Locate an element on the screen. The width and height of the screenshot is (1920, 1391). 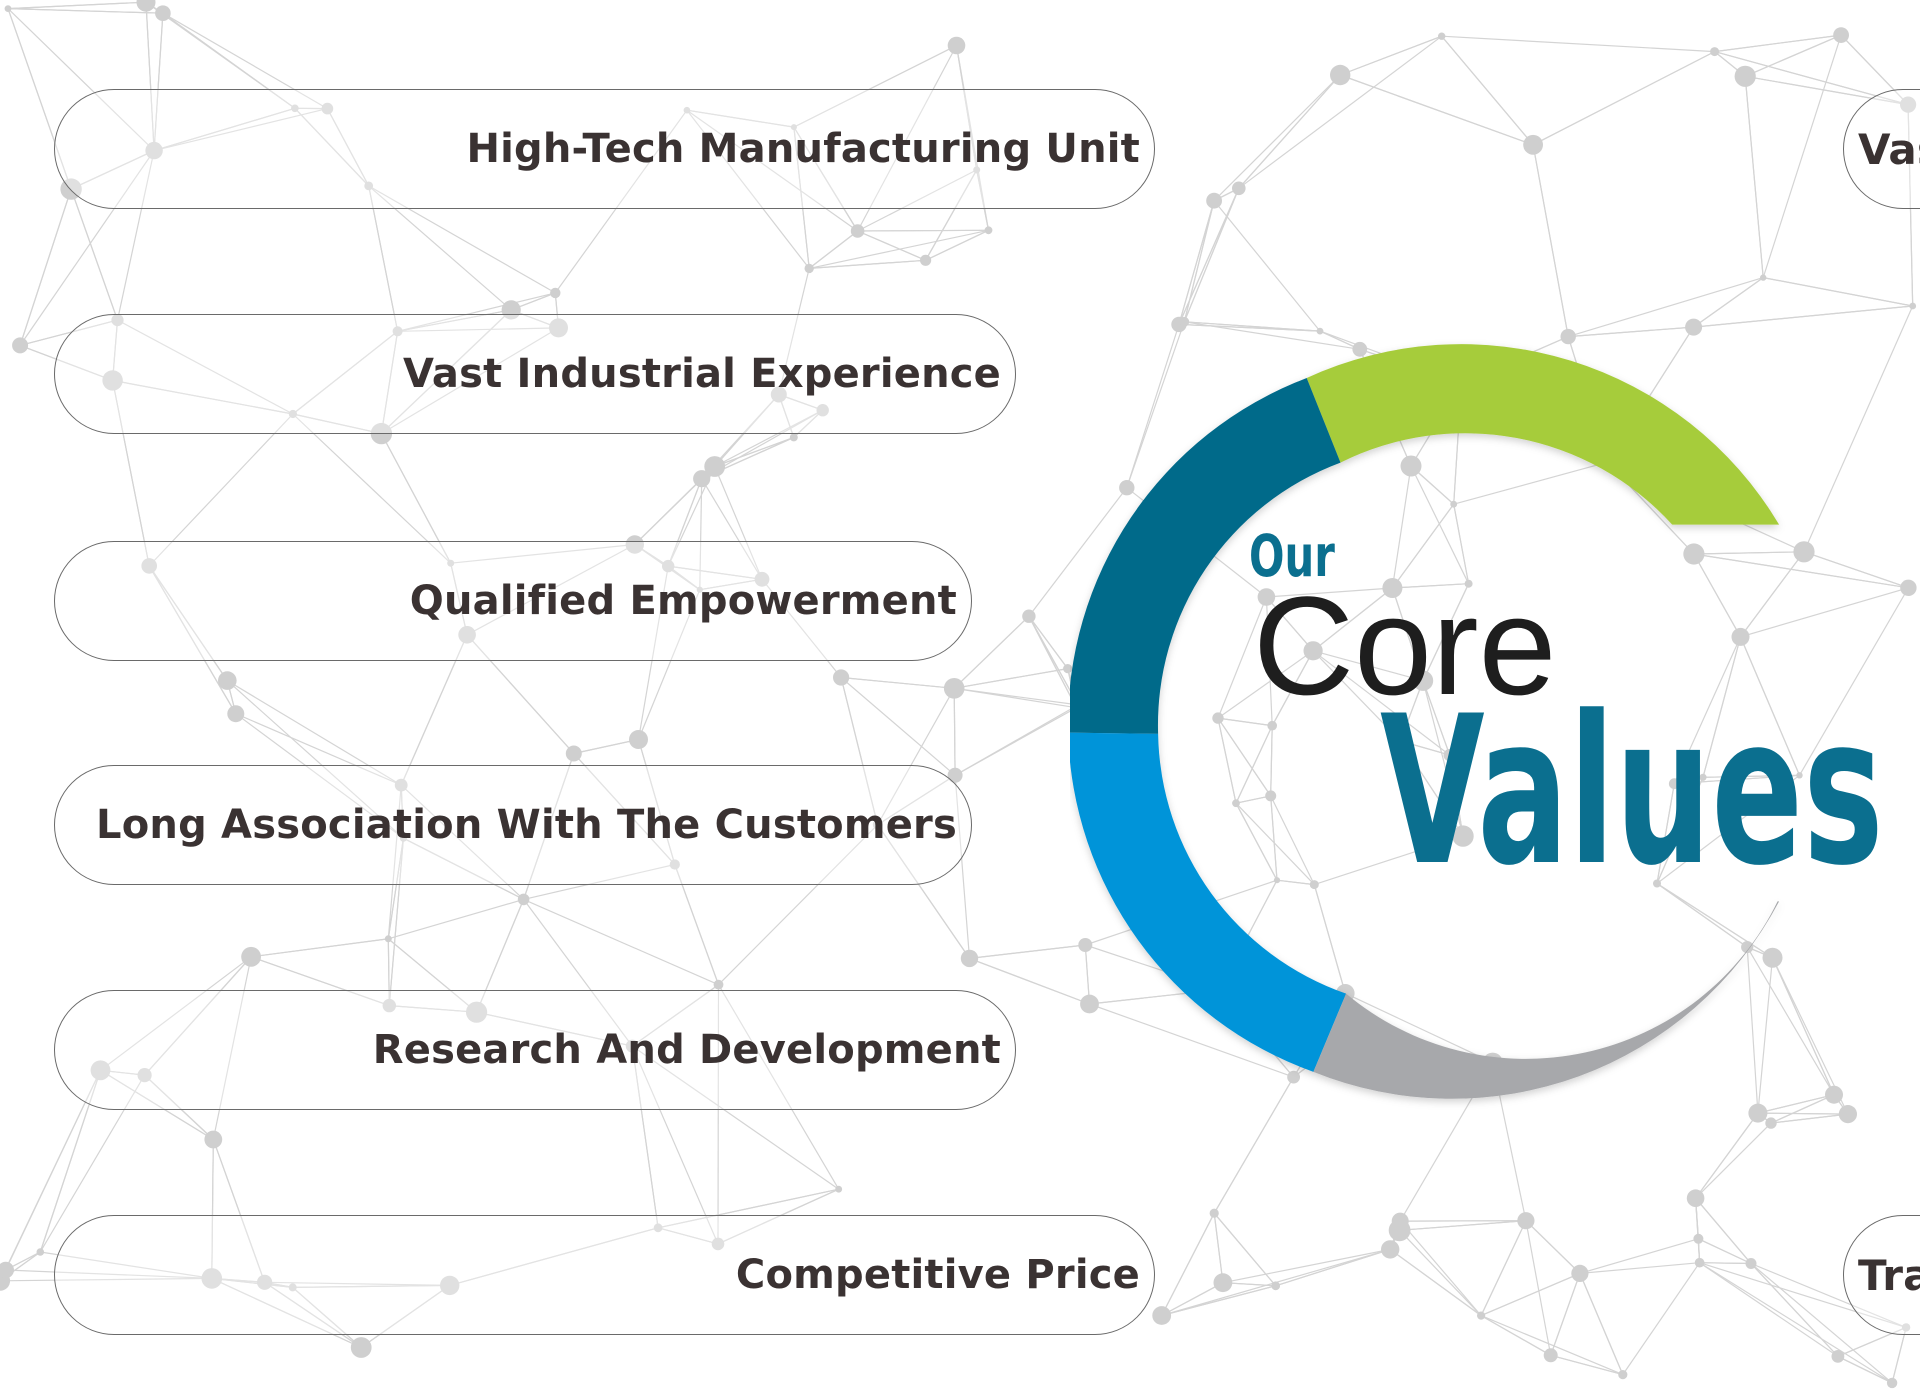
value-pill-competitive-price: Competitive Price is located at coordinates (604, 1275).